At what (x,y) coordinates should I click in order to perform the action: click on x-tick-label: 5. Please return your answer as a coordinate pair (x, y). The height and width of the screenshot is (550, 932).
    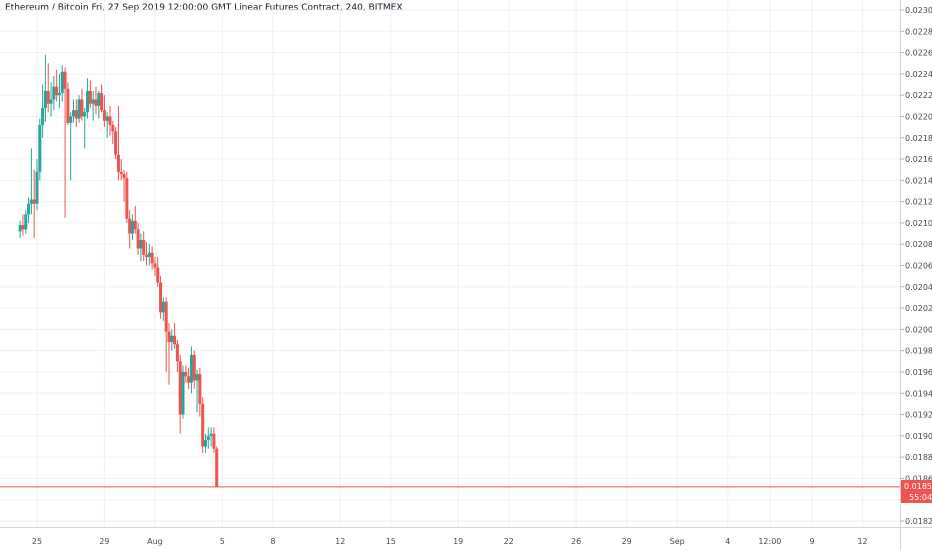
    Looking at the image, I should click on (222, 541).